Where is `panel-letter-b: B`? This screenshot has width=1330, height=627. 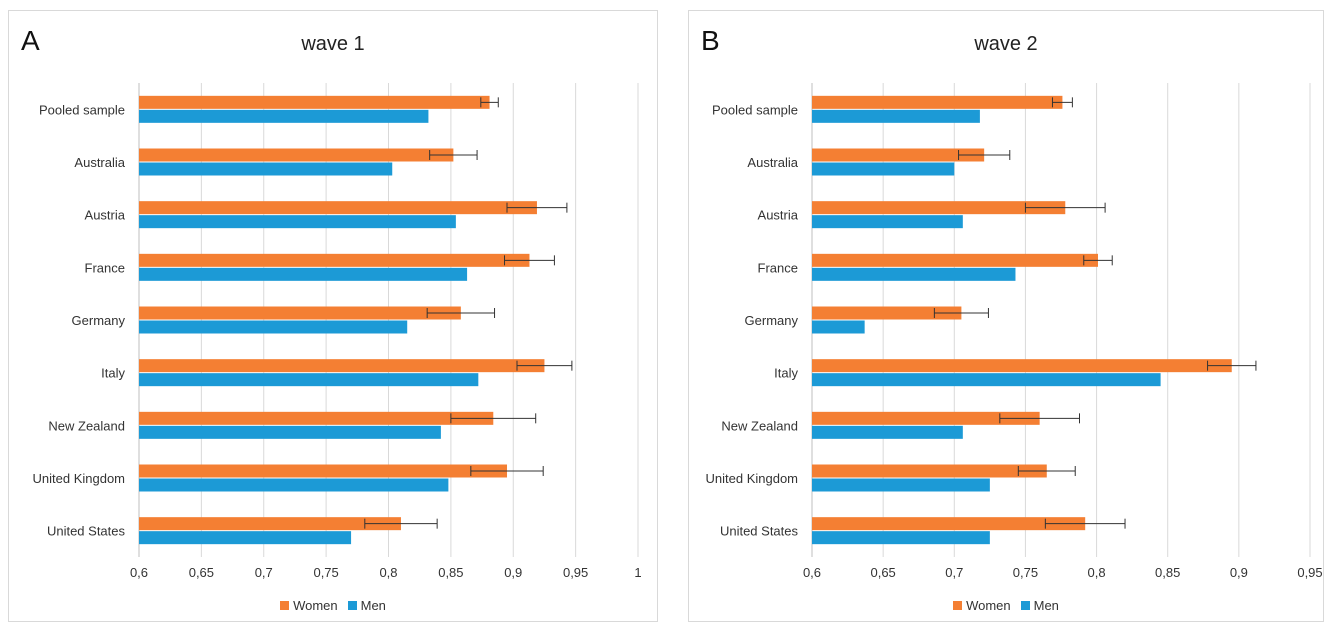 panel-letter-b: B is located at coordinates (710, 40).